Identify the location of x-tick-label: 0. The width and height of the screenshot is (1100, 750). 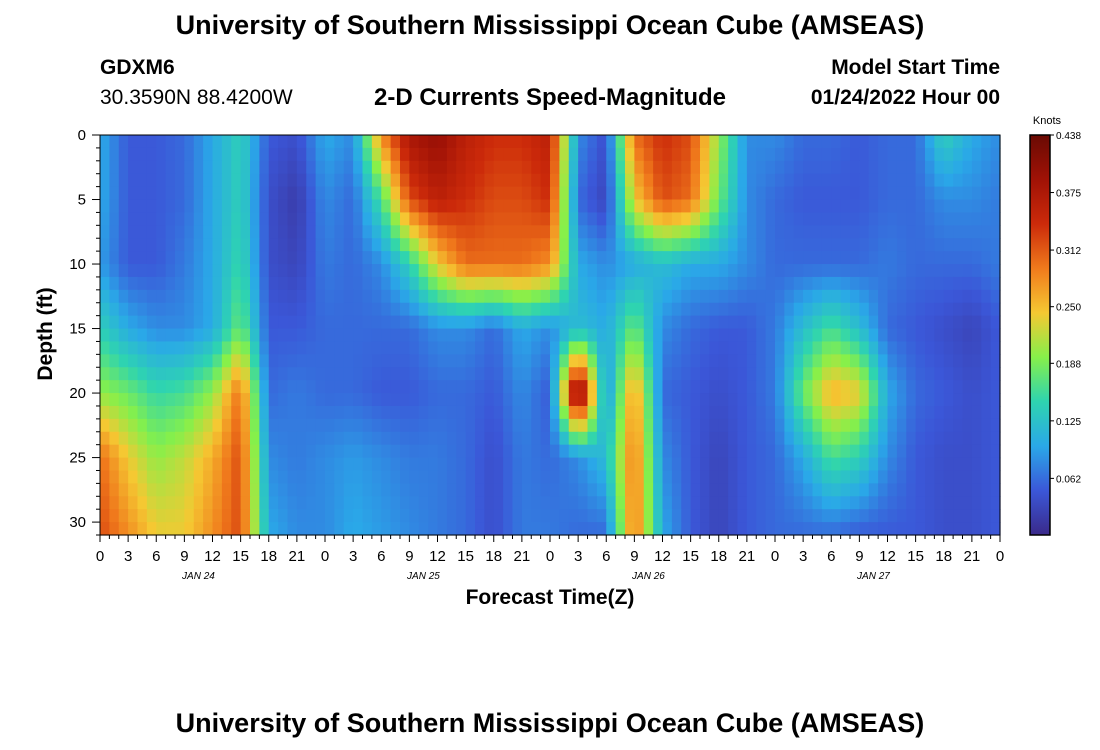
(325, 556).